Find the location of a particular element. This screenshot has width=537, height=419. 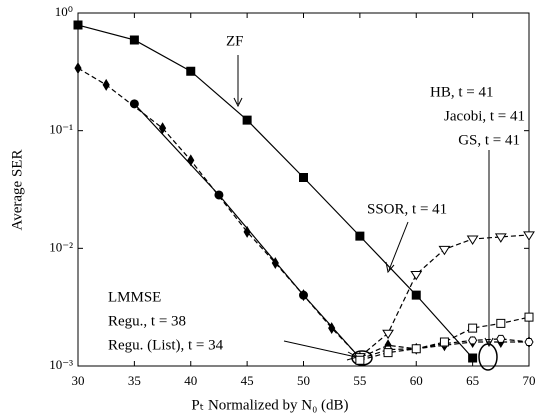

x-axis-label: Pₜ Normalized by N₀ (dB) is located at coordinates (269, 405).